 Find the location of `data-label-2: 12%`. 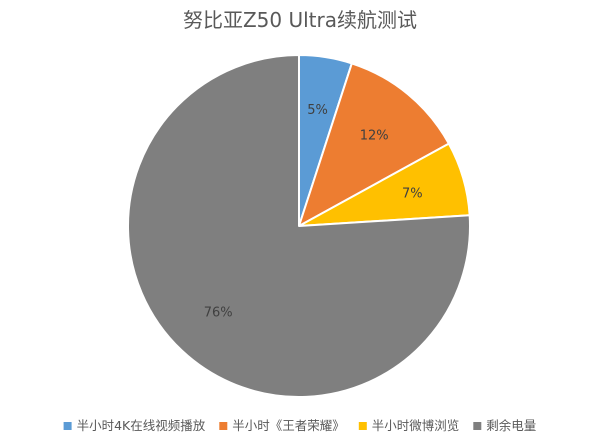

data-label-2: 12% is located at coordinates (374, 136).